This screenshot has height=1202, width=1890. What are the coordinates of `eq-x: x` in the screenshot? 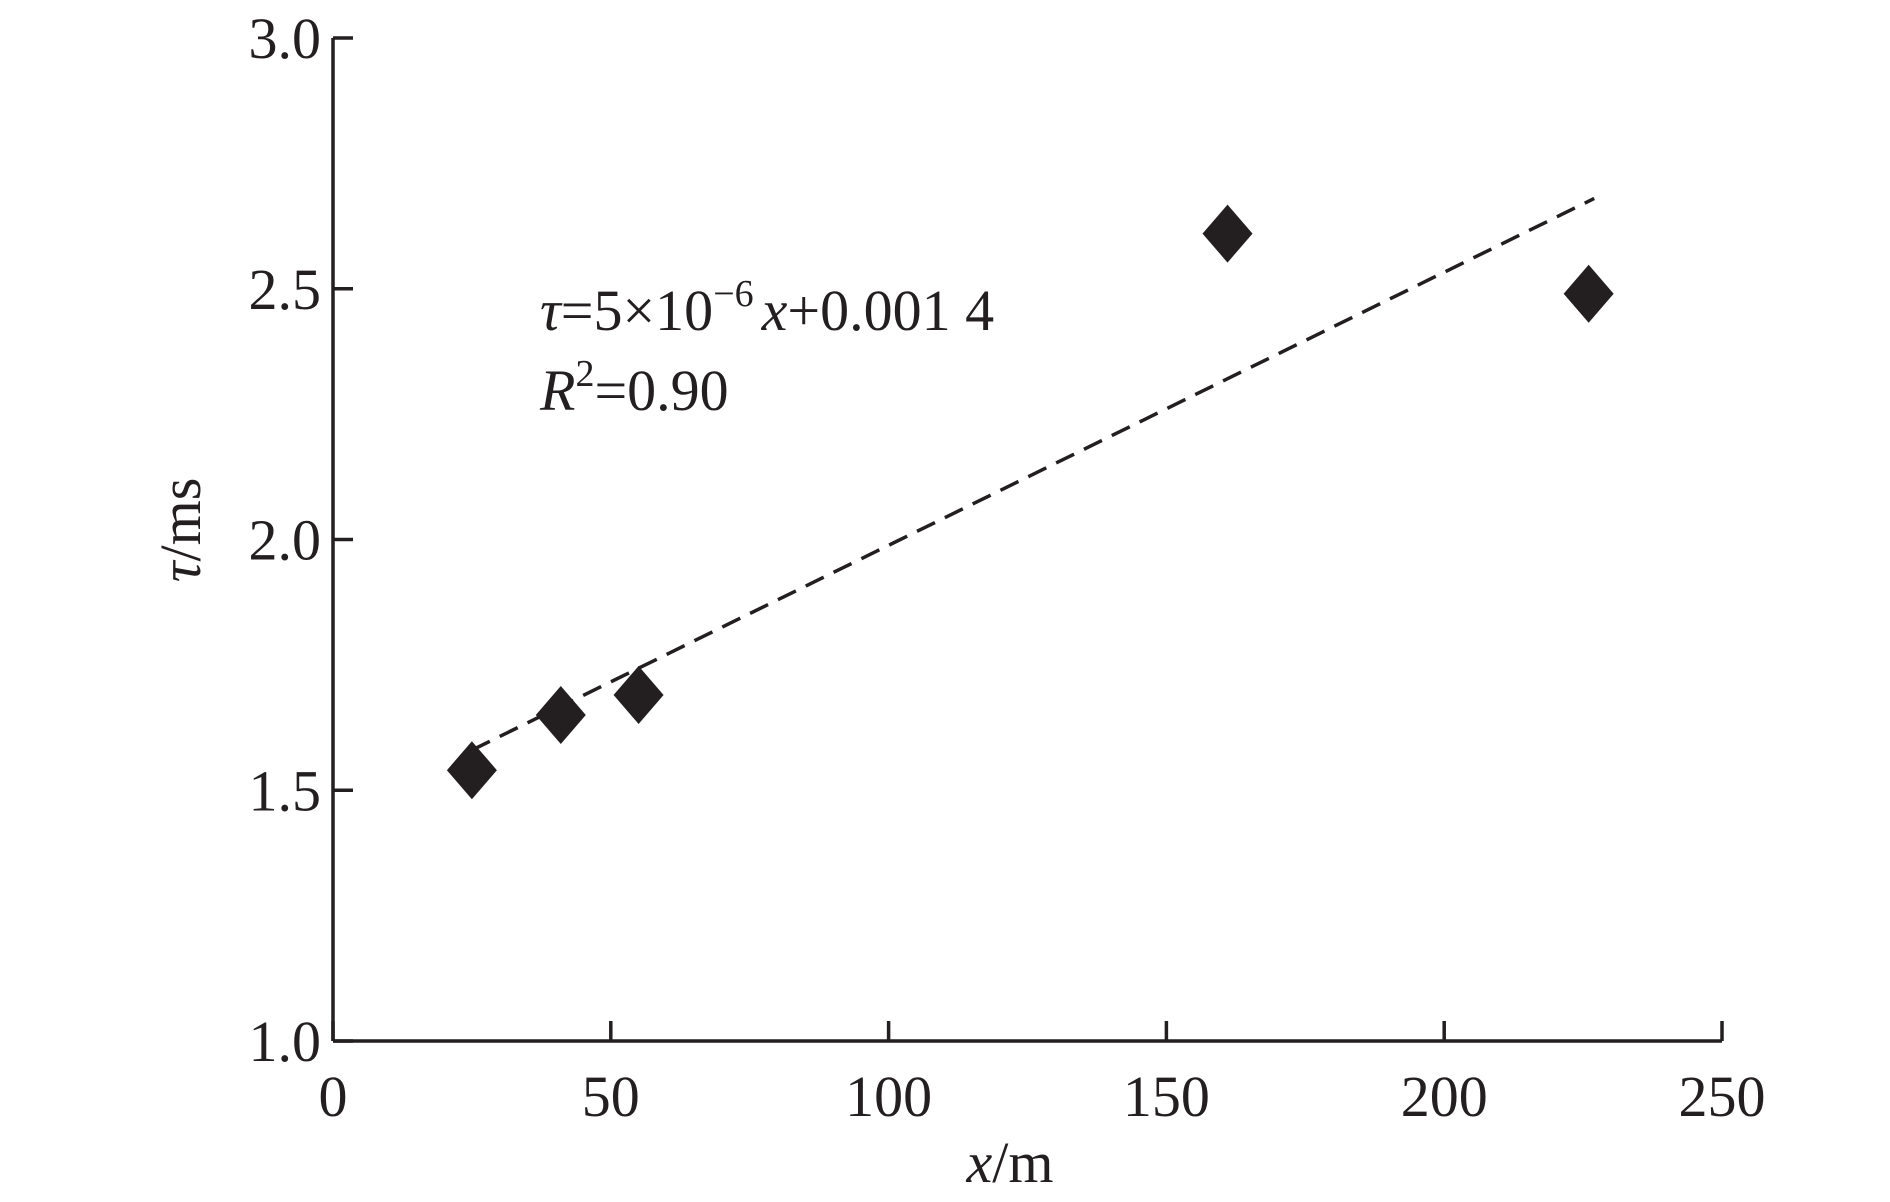 It's located at (774, 310).